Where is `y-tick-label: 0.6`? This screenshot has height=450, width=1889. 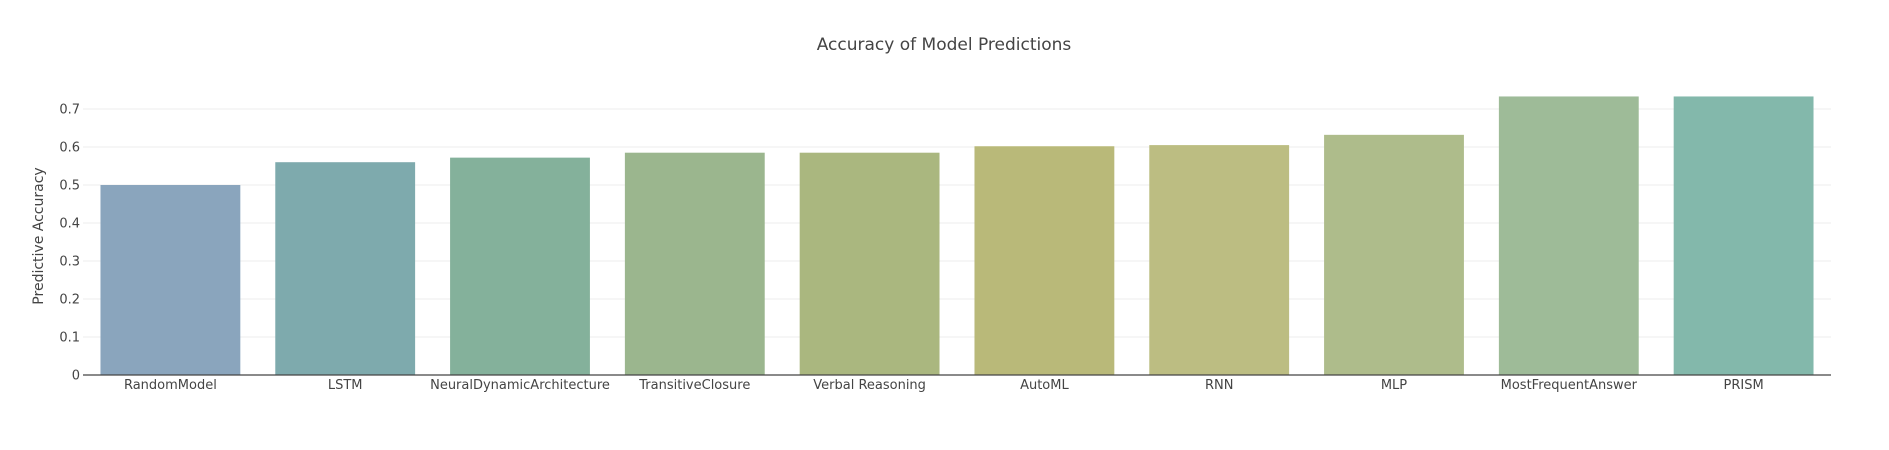
y-tick-label: 0.6 is located at coordinates (69, 148).